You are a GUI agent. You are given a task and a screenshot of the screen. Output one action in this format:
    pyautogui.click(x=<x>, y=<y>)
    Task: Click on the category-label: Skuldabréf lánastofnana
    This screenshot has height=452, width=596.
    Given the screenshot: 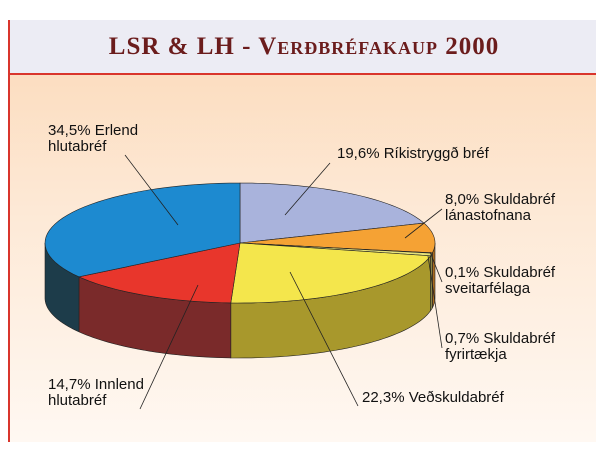 What is the action you would take?
    pyautogui.click(x=500, y=207)
    